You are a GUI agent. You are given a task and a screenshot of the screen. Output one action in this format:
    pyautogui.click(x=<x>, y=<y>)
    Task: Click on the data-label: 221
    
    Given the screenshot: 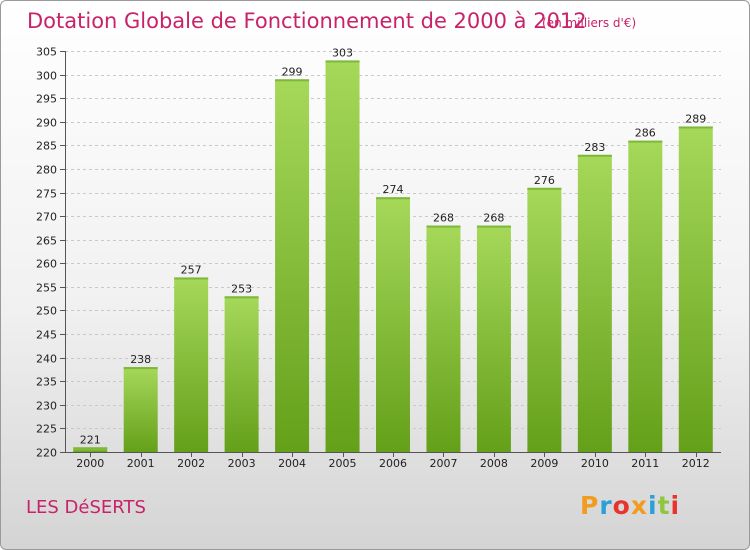 What is the action you would take?
    pyautogui.click(x=90, y=439)
    